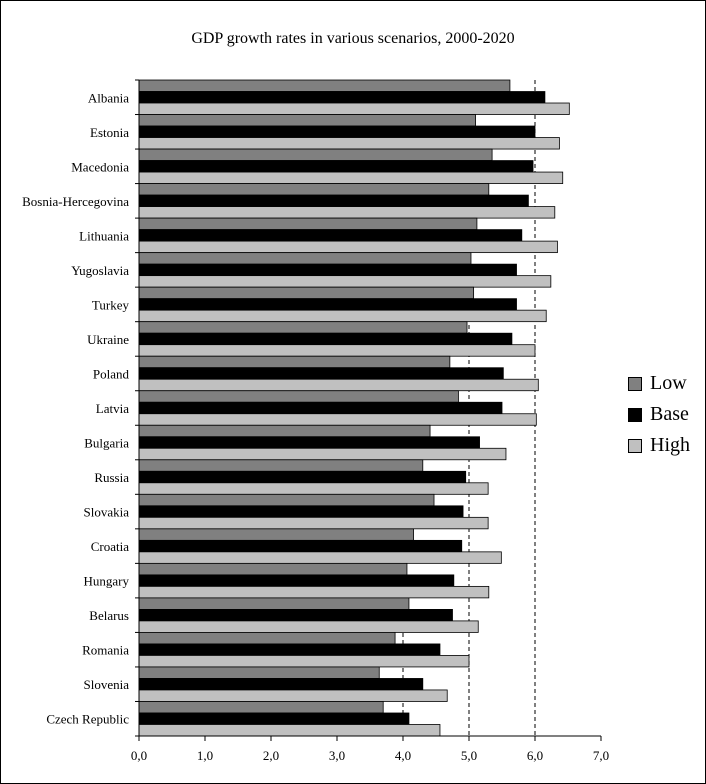 This screenshot has width=706, height=784. What do you see at coordinates (108, 339) in the screenshot?
I see `category-label: Ukraine` at bounding box center [108, 339].